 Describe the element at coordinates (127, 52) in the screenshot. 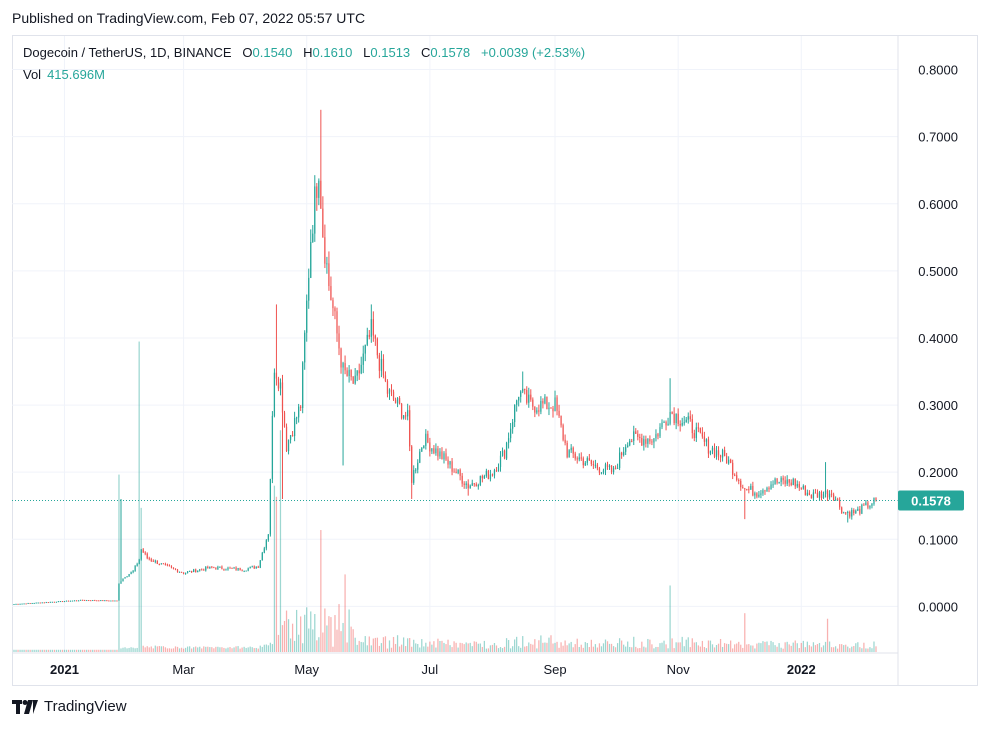

I see `symbol-title: Dogecoin / TetherUS, 1D, BINANCE` at that location.